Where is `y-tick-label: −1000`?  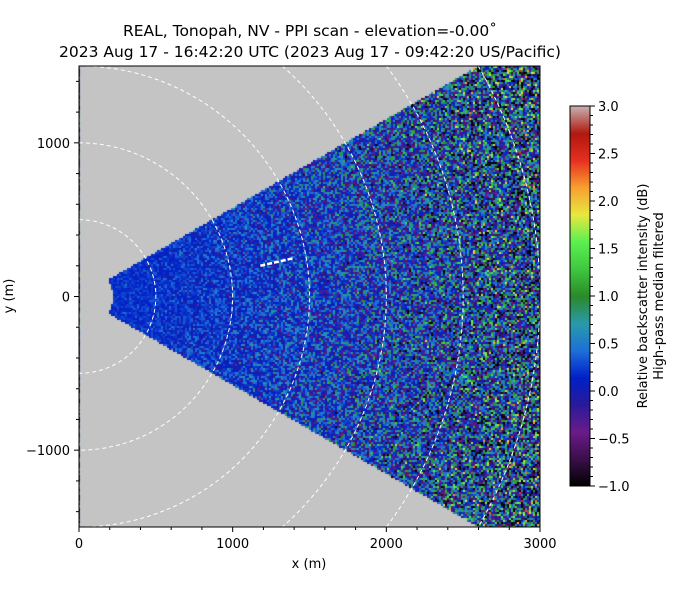
y-tick-label: −1000 is located at coordinates (48, 451).